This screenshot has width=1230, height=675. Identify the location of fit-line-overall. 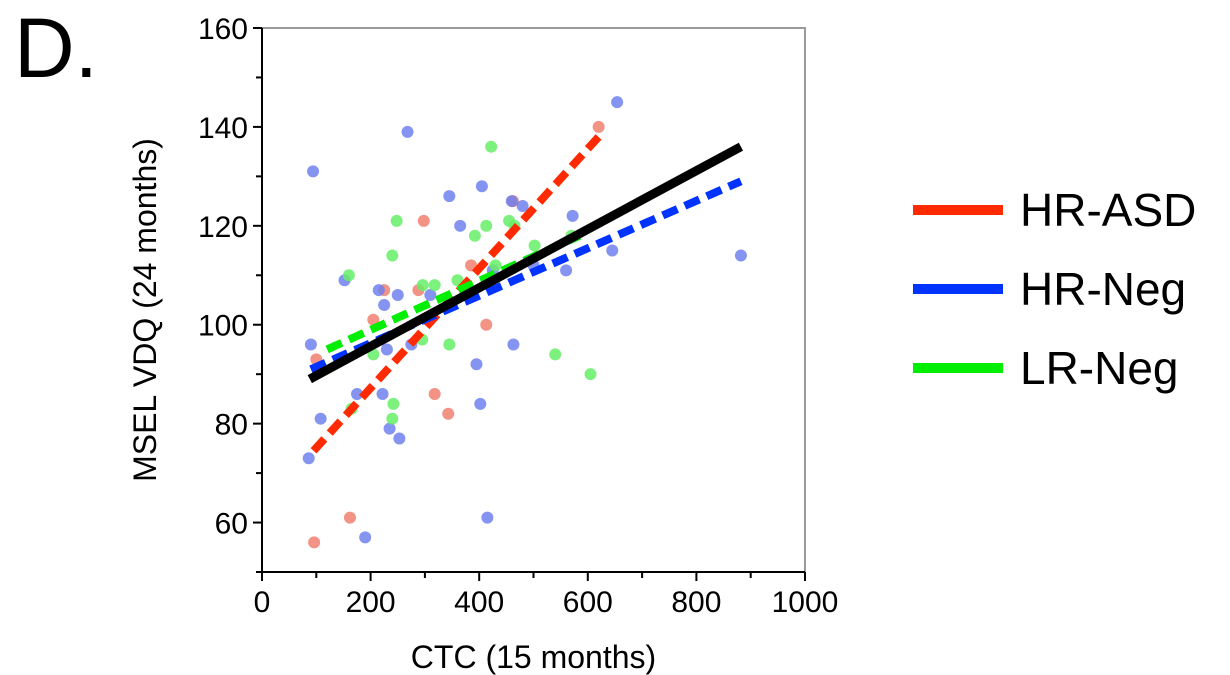
(525, 263).